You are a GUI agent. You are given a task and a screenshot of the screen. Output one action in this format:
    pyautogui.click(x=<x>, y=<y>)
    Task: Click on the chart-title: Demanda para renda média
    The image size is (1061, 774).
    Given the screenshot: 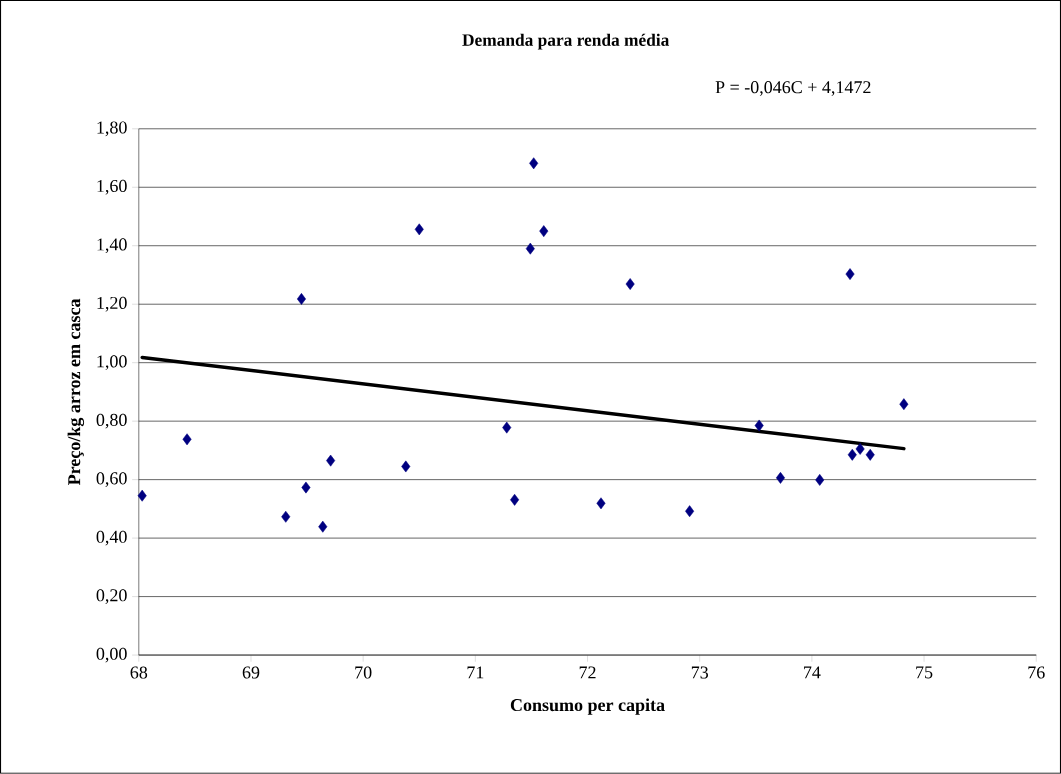 What is the action you would take?
    pyautogui.click(x=566, y=41)
    